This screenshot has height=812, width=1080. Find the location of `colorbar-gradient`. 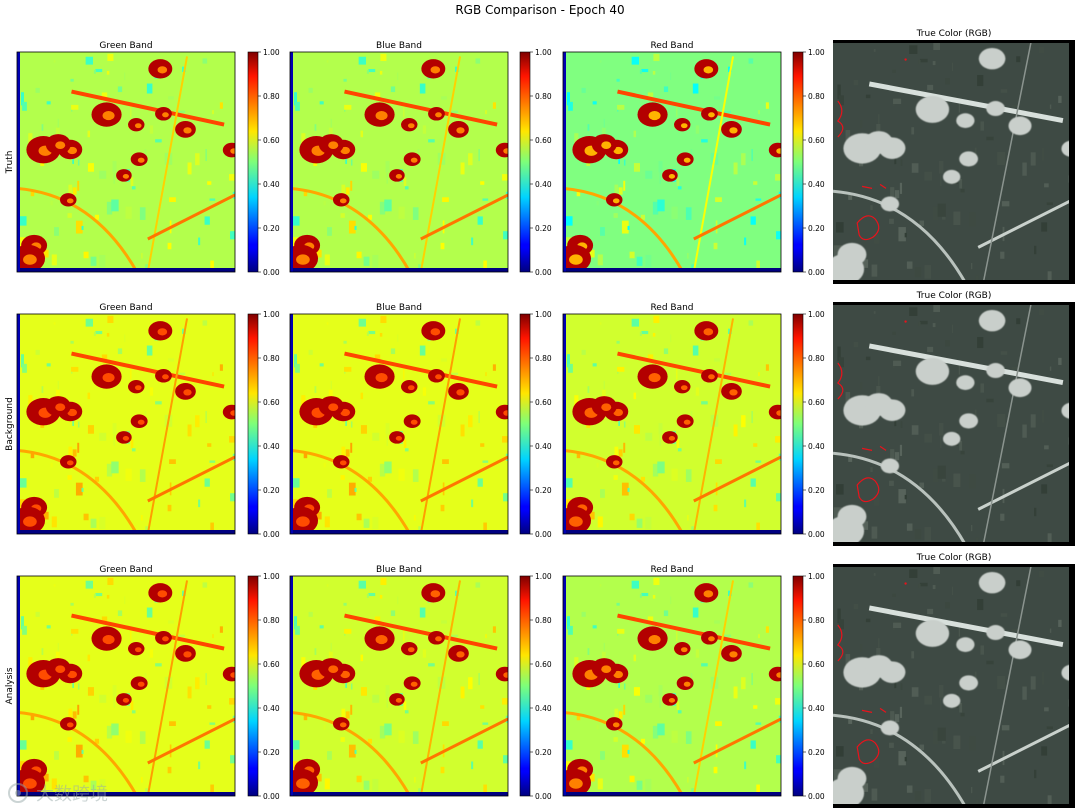

colorbar-gradient is located at coordinates (798, 686).